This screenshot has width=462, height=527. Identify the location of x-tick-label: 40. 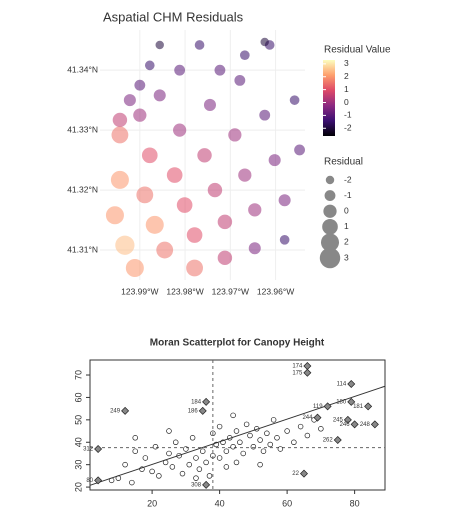
(220, 503).